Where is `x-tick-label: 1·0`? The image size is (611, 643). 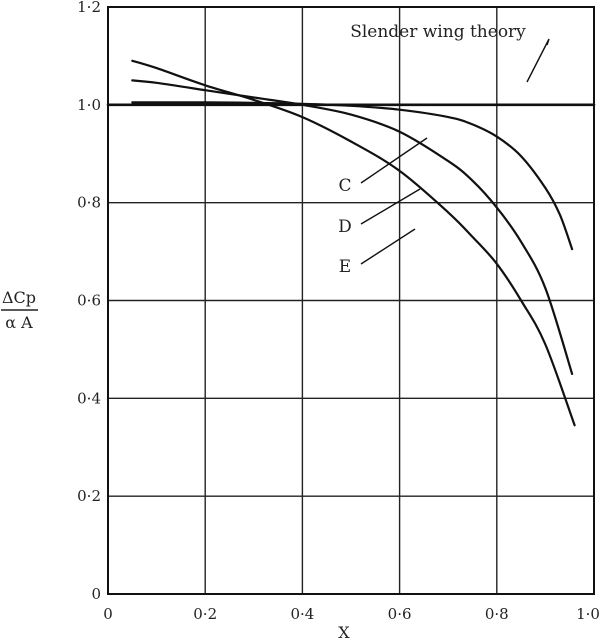 x-tick-label: 1·0 is located at coordinates (588, 614).